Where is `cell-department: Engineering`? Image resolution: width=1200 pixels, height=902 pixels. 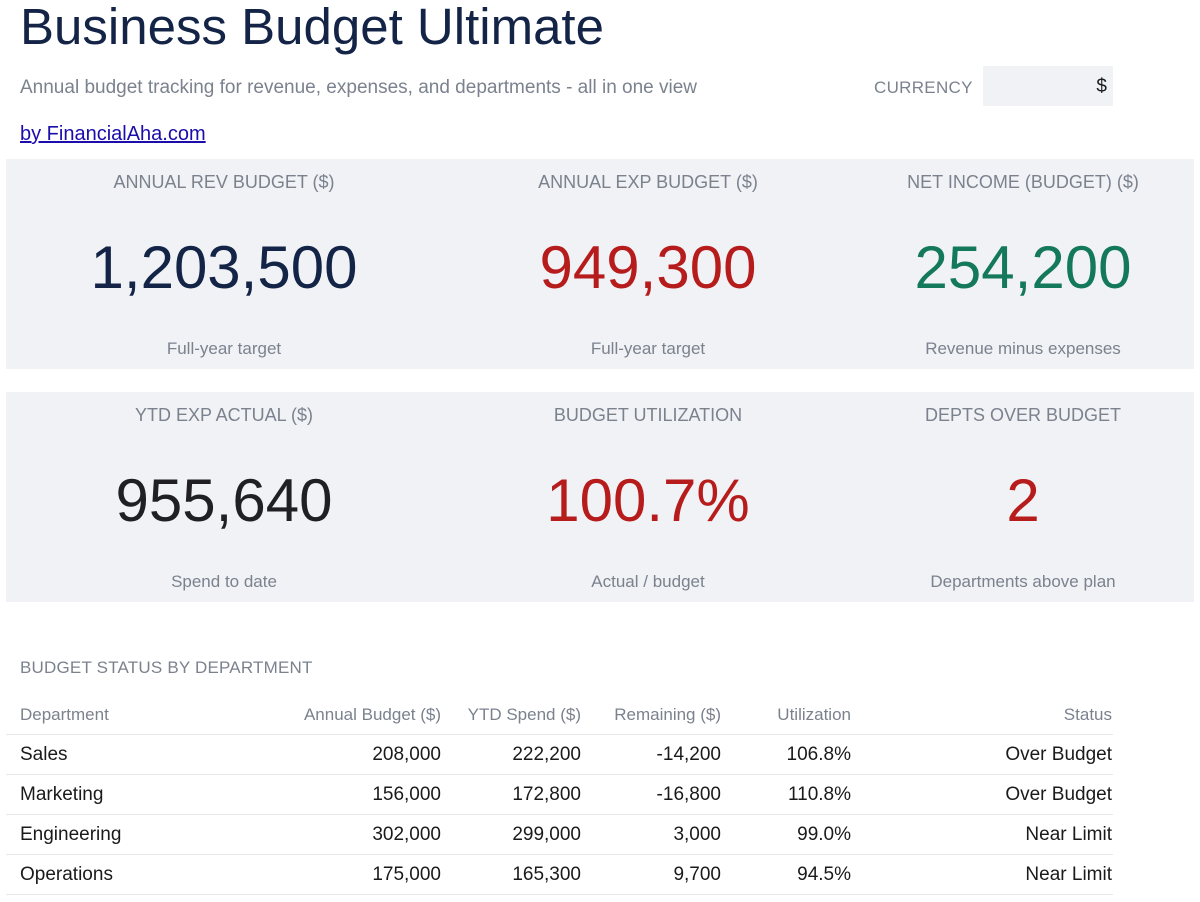
cell-department: Engineering is located at coordinates (71, 834).